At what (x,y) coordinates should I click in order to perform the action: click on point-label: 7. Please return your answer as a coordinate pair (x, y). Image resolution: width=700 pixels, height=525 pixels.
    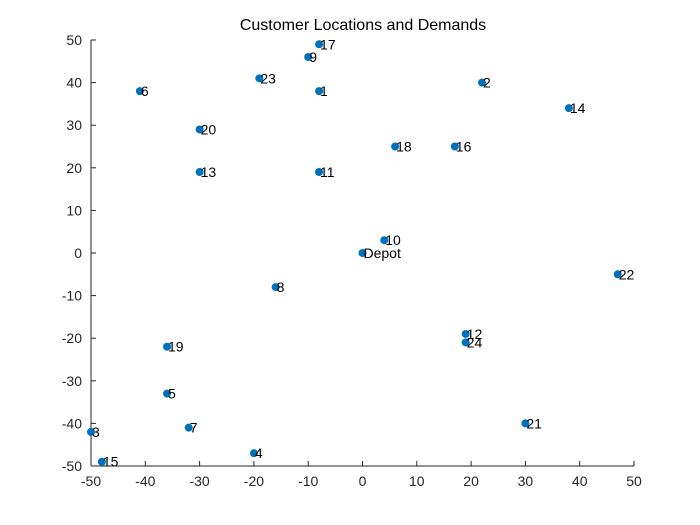
    Looking at the image, I should click on (194, 428).